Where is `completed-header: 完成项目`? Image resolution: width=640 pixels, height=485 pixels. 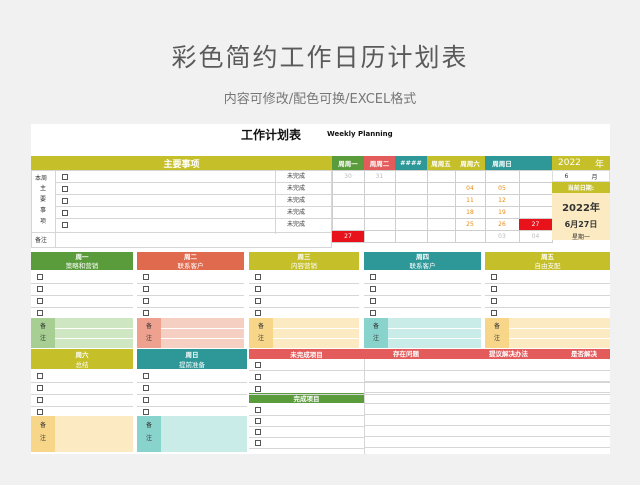 completed-header: 完成项目 is located at coordinates (306, 398).